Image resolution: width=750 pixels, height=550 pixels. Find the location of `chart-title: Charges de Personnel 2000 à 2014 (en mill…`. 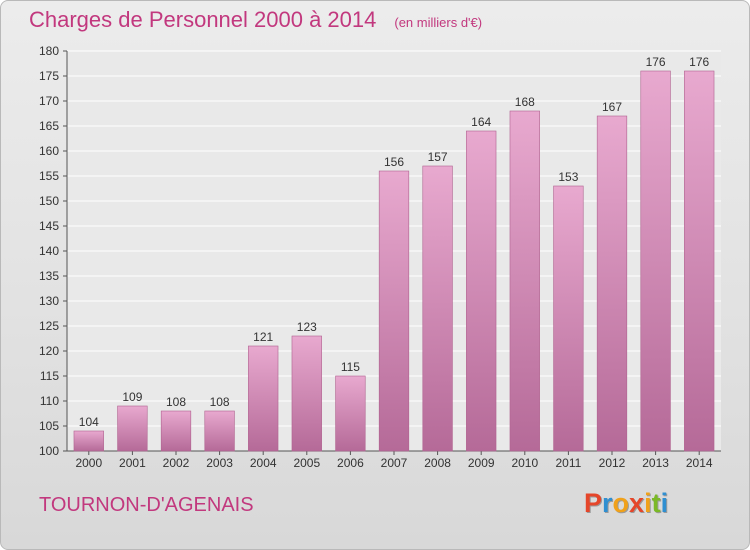

chart-title: Charges de Personnel 2000 à 2014 (en mill… is located at coordinates (255, 20).